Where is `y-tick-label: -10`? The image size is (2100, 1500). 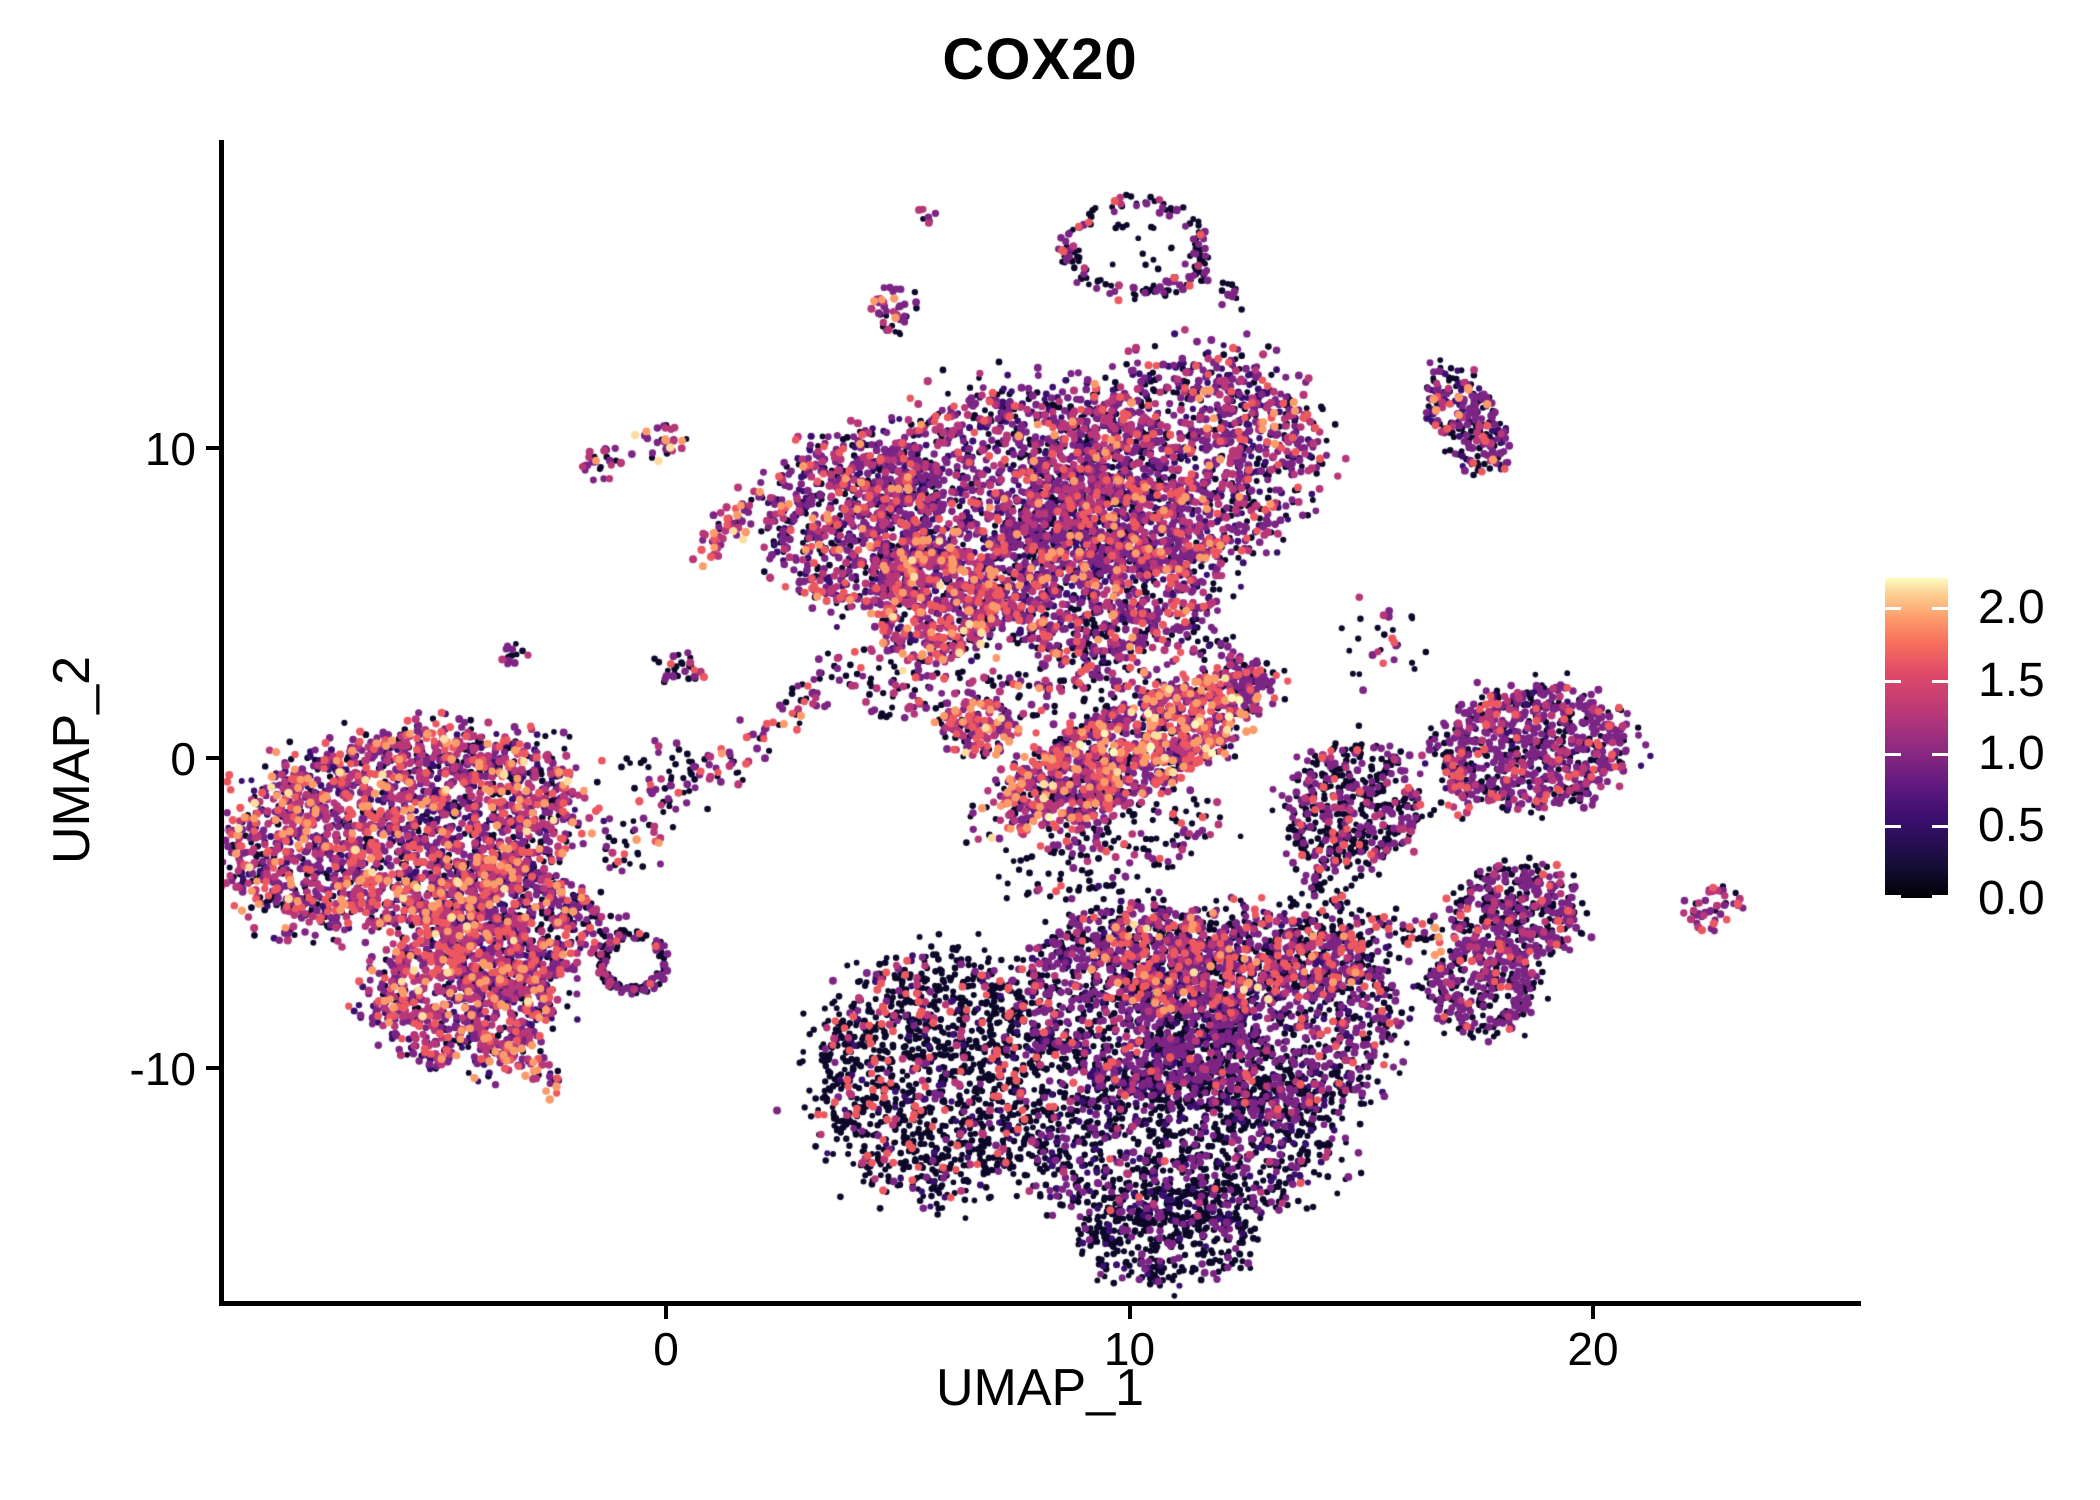
y-tick-label: -10 is located at coordinates (162, 1069).